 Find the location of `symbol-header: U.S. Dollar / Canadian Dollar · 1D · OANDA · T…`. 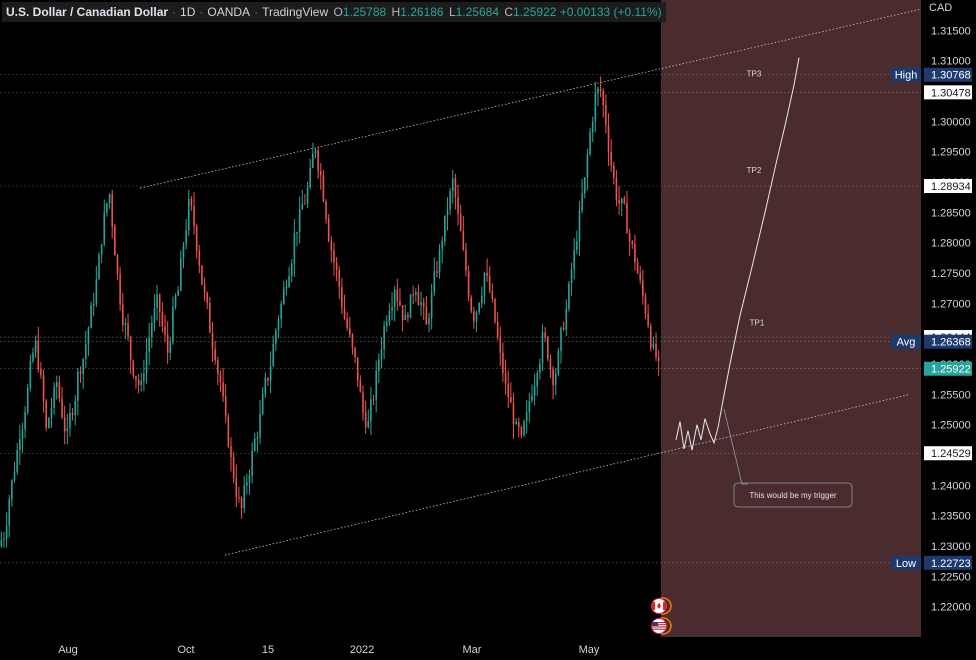

symbol-header: U.S. Dollar / Canadian Dollar · 1D · OANDA · T… is located at coordinates (334, 12).